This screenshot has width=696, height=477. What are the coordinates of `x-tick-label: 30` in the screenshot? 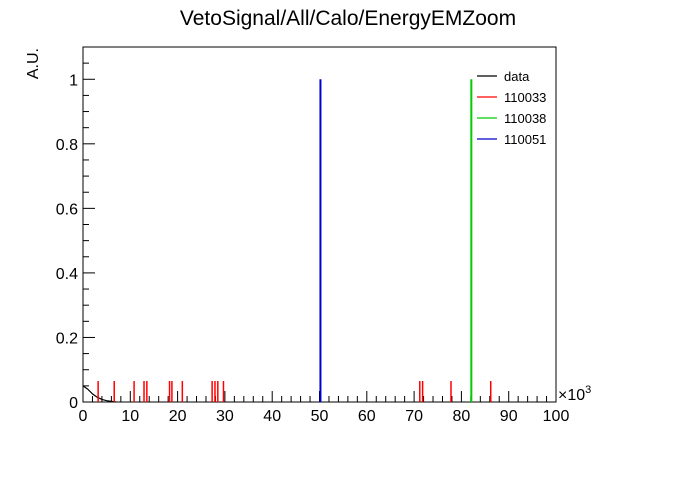 It's located at (225, 416).